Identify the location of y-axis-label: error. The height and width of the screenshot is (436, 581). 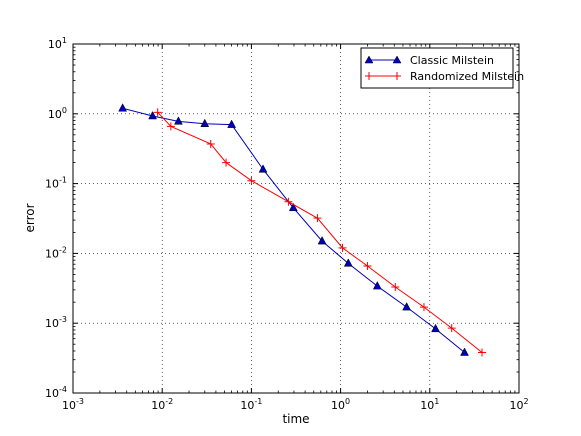
(30, 217).